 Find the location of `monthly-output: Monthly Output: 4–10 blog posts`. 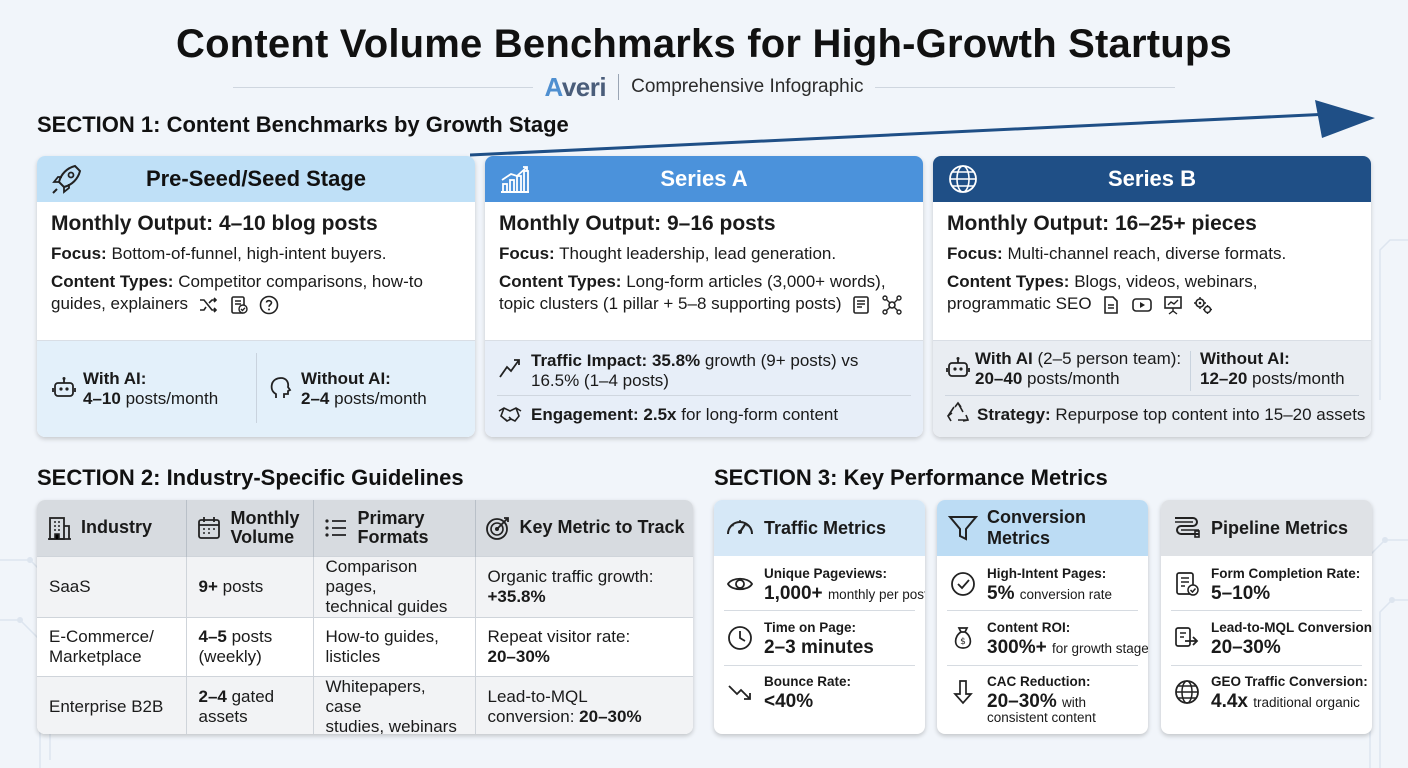

monthly-output: Monthly Output: 4–10 blog posts is located at coordinates (214, 223).